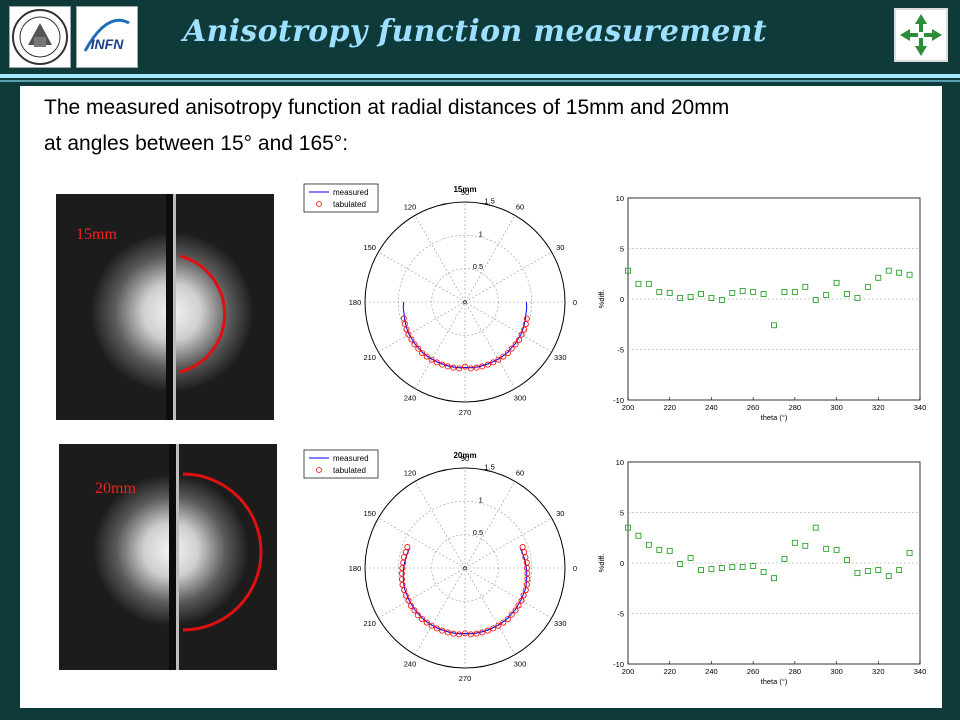 This screenshot has height=720, width=960. Describe the element at coordinates (475, 31) in the screenshot. I see `page-title: Anisotropy function measurement` at that location.